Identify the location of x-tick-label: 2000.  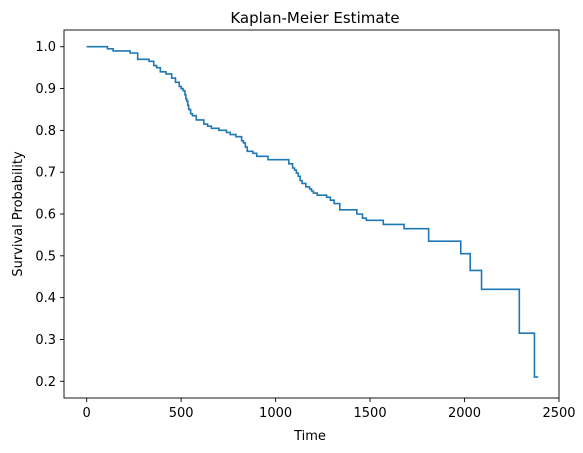
(464, 413).